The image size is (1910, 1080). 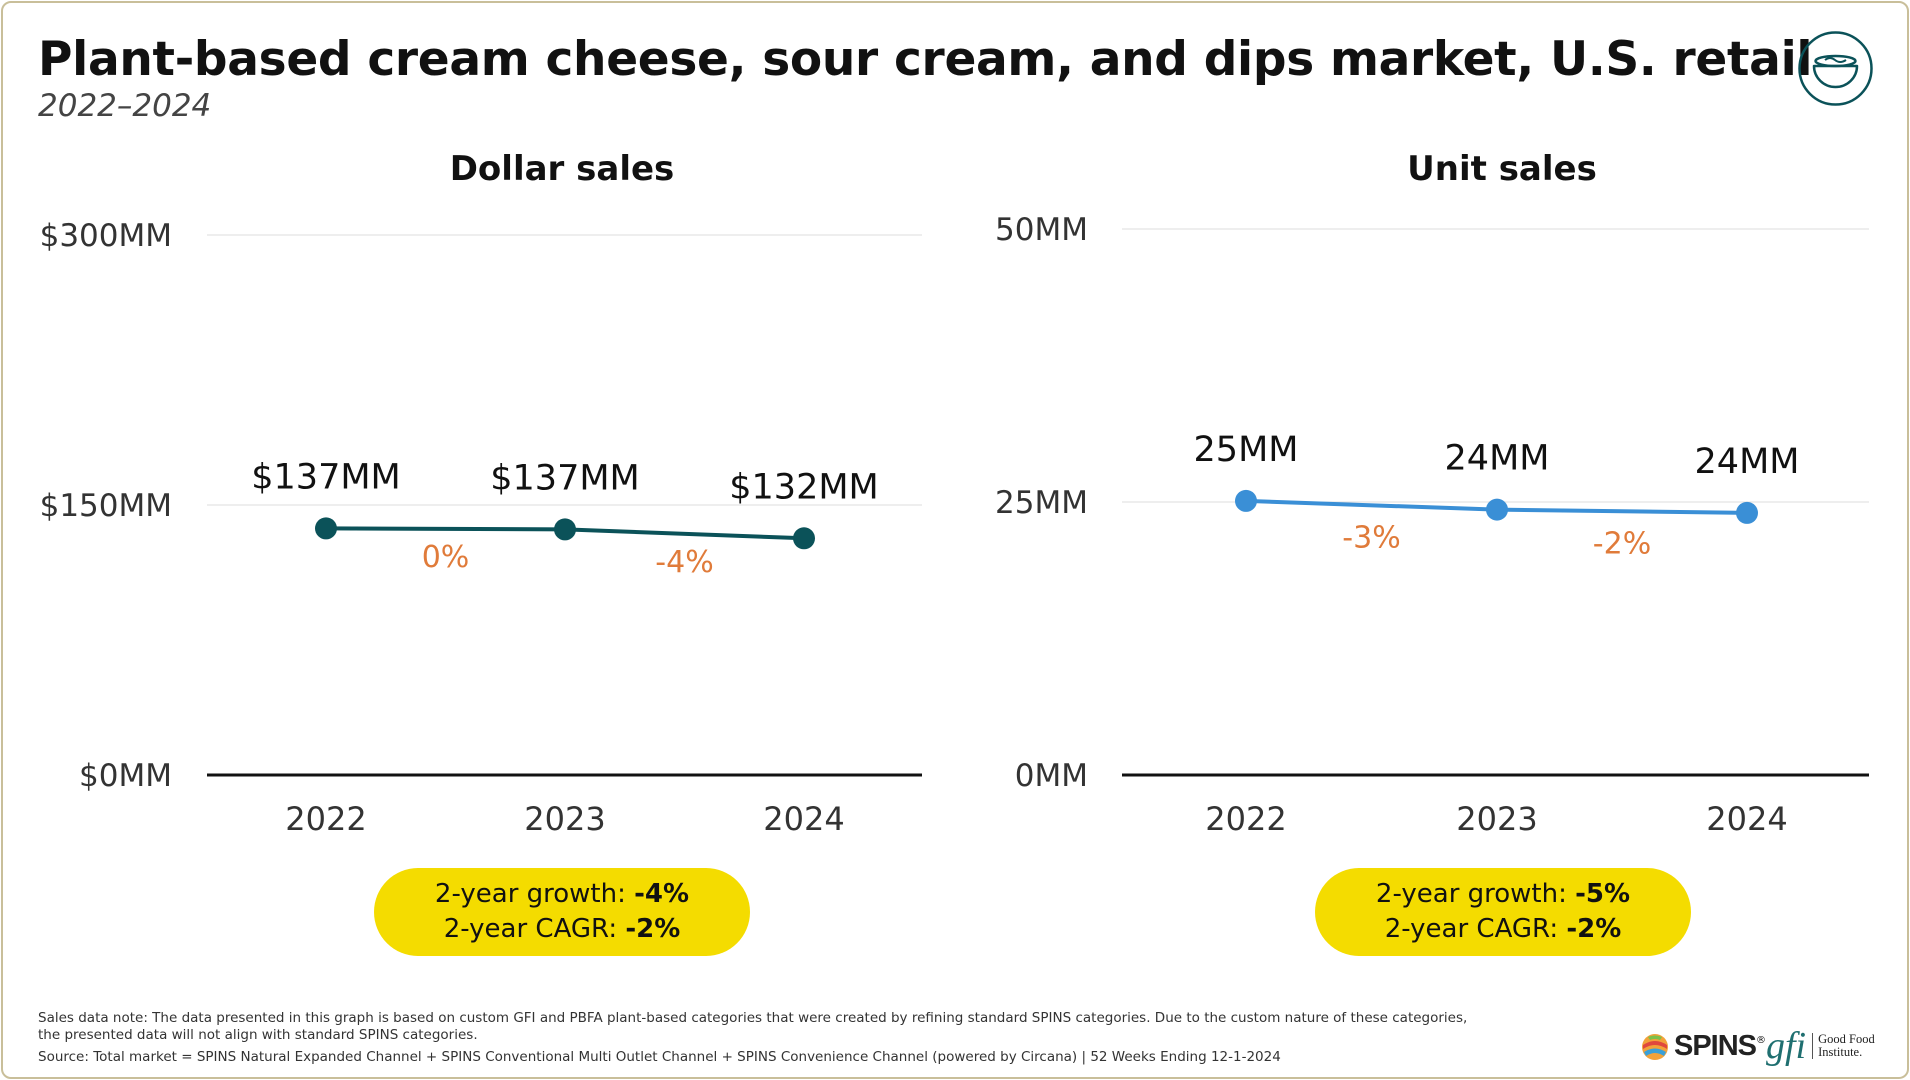 I want to click on unit-y-tick-label: 0MM, so click(x=1051, y=776).